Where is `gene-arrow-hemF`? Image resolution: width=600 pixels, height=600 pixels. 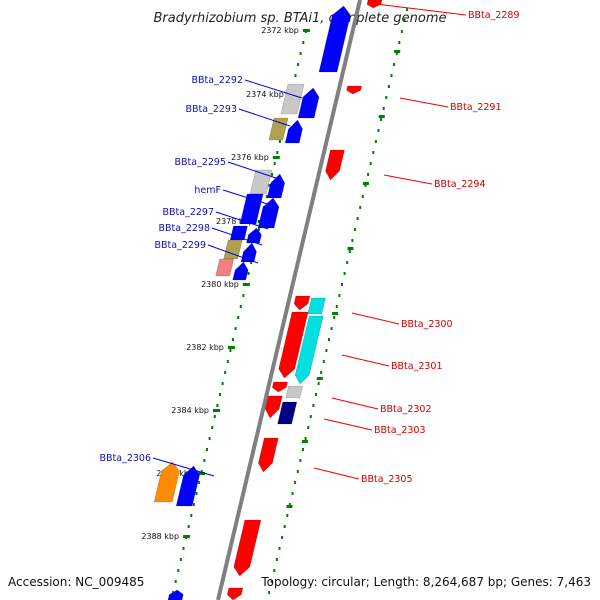 gene-arrow-hemF is located at coordinates (251, 209).